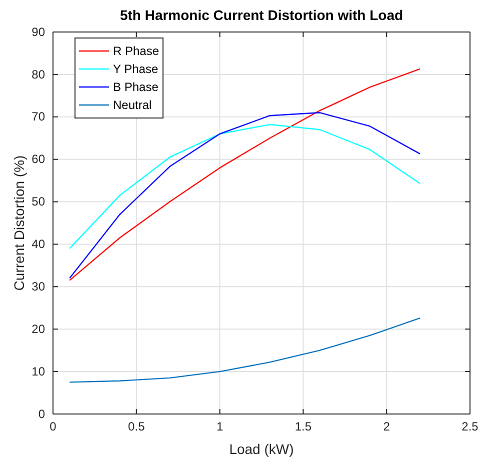 The width and height of the screenshot is (478, 464). I want to click on y-tick-label: 90, so click(39, 31).